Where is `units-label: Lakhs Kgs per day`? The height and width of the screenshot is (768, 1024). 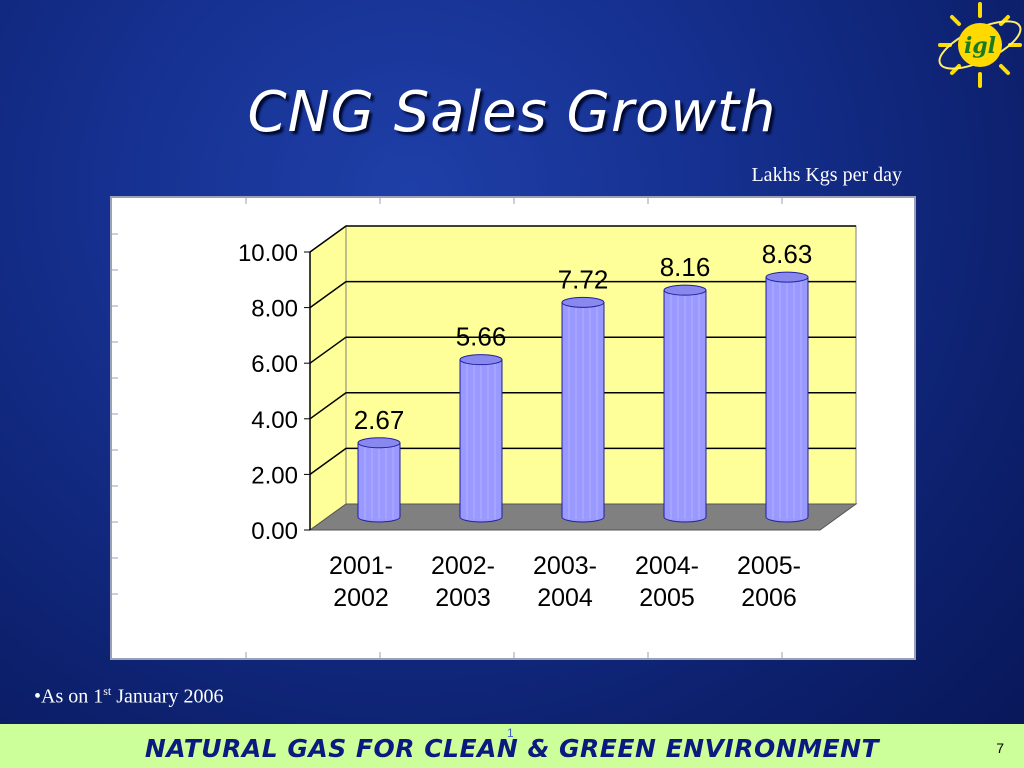
units-label: Lakhs Kgs per day is located at coordinates (826, 175).